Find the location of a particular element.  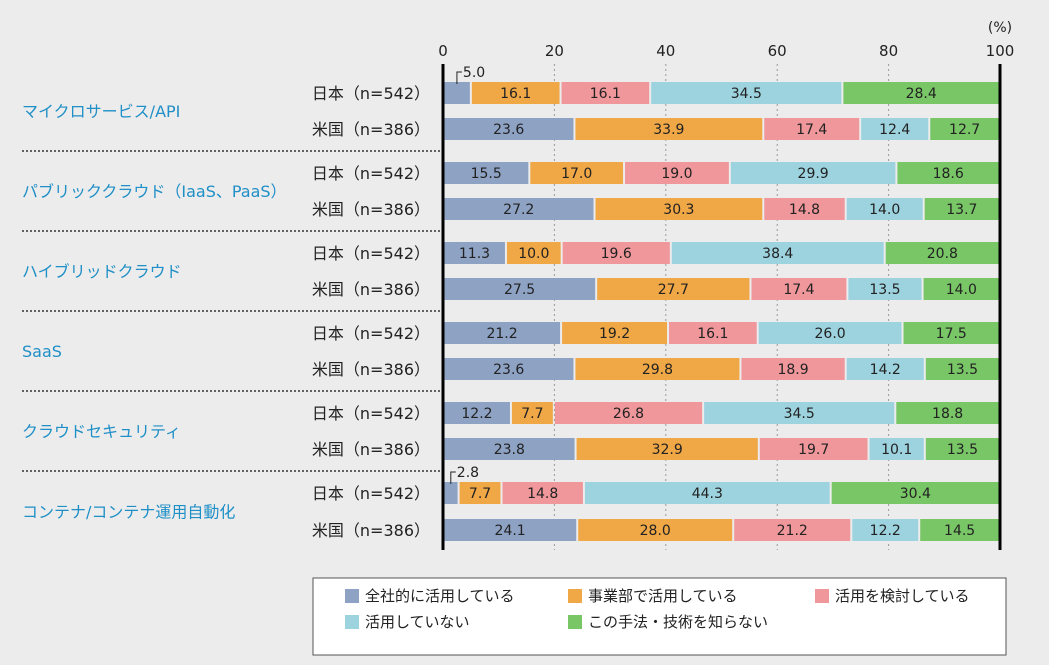

data-label: 19.6 is located at coordinates (616, 254).